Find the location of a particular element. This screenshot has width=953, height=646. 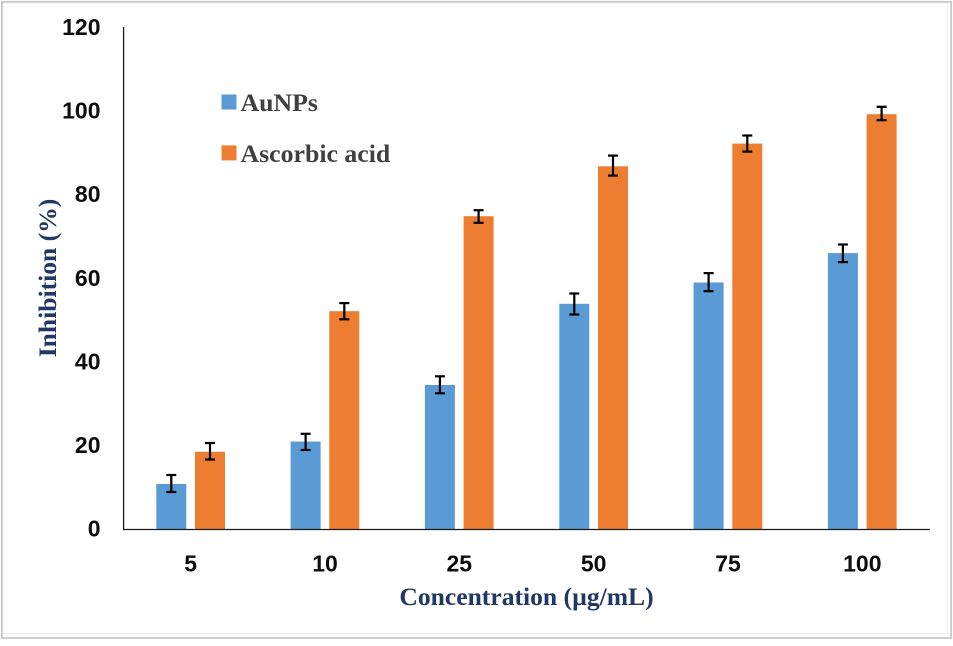

svg-text: 20 is located at coordinates (88, 445).